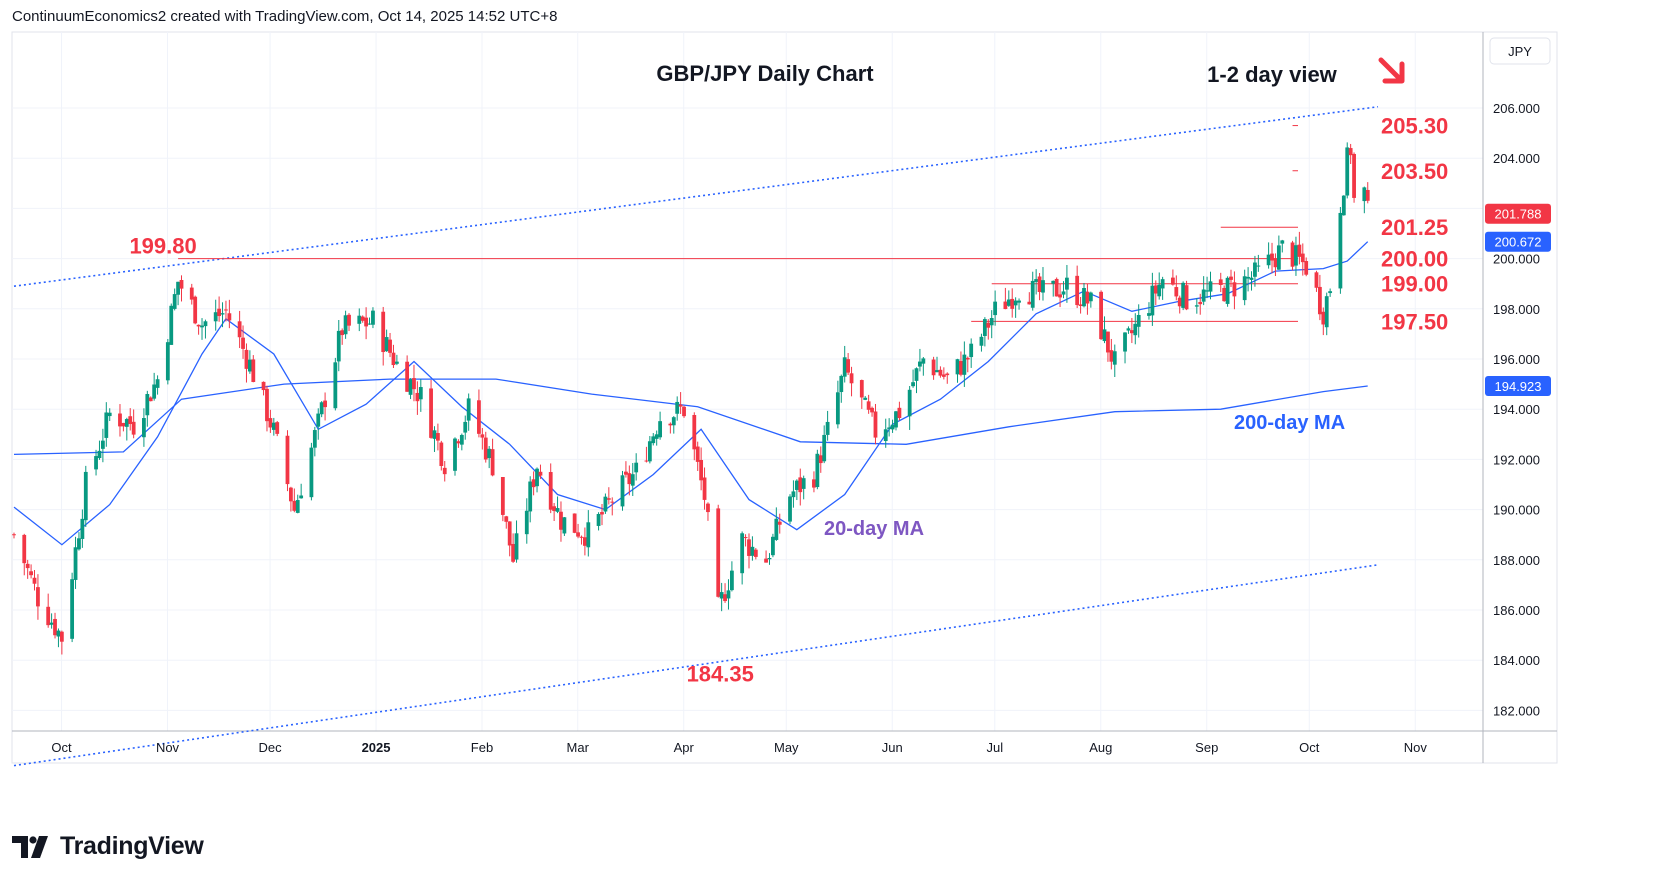 This screenshot has width=1662, height=884. Describe the element at coordinates (1516, 710) in the screenshot. I see `y-tick-label: 182.000` at that location.